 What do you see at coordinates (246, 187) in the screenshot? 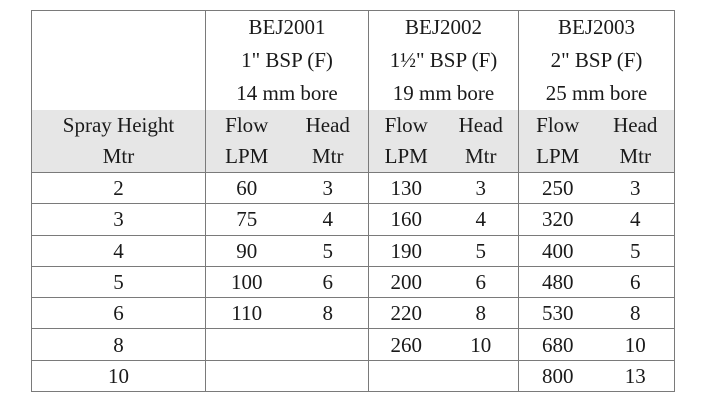
I see `flow-cell: 60` at bounding box center [246, 187].